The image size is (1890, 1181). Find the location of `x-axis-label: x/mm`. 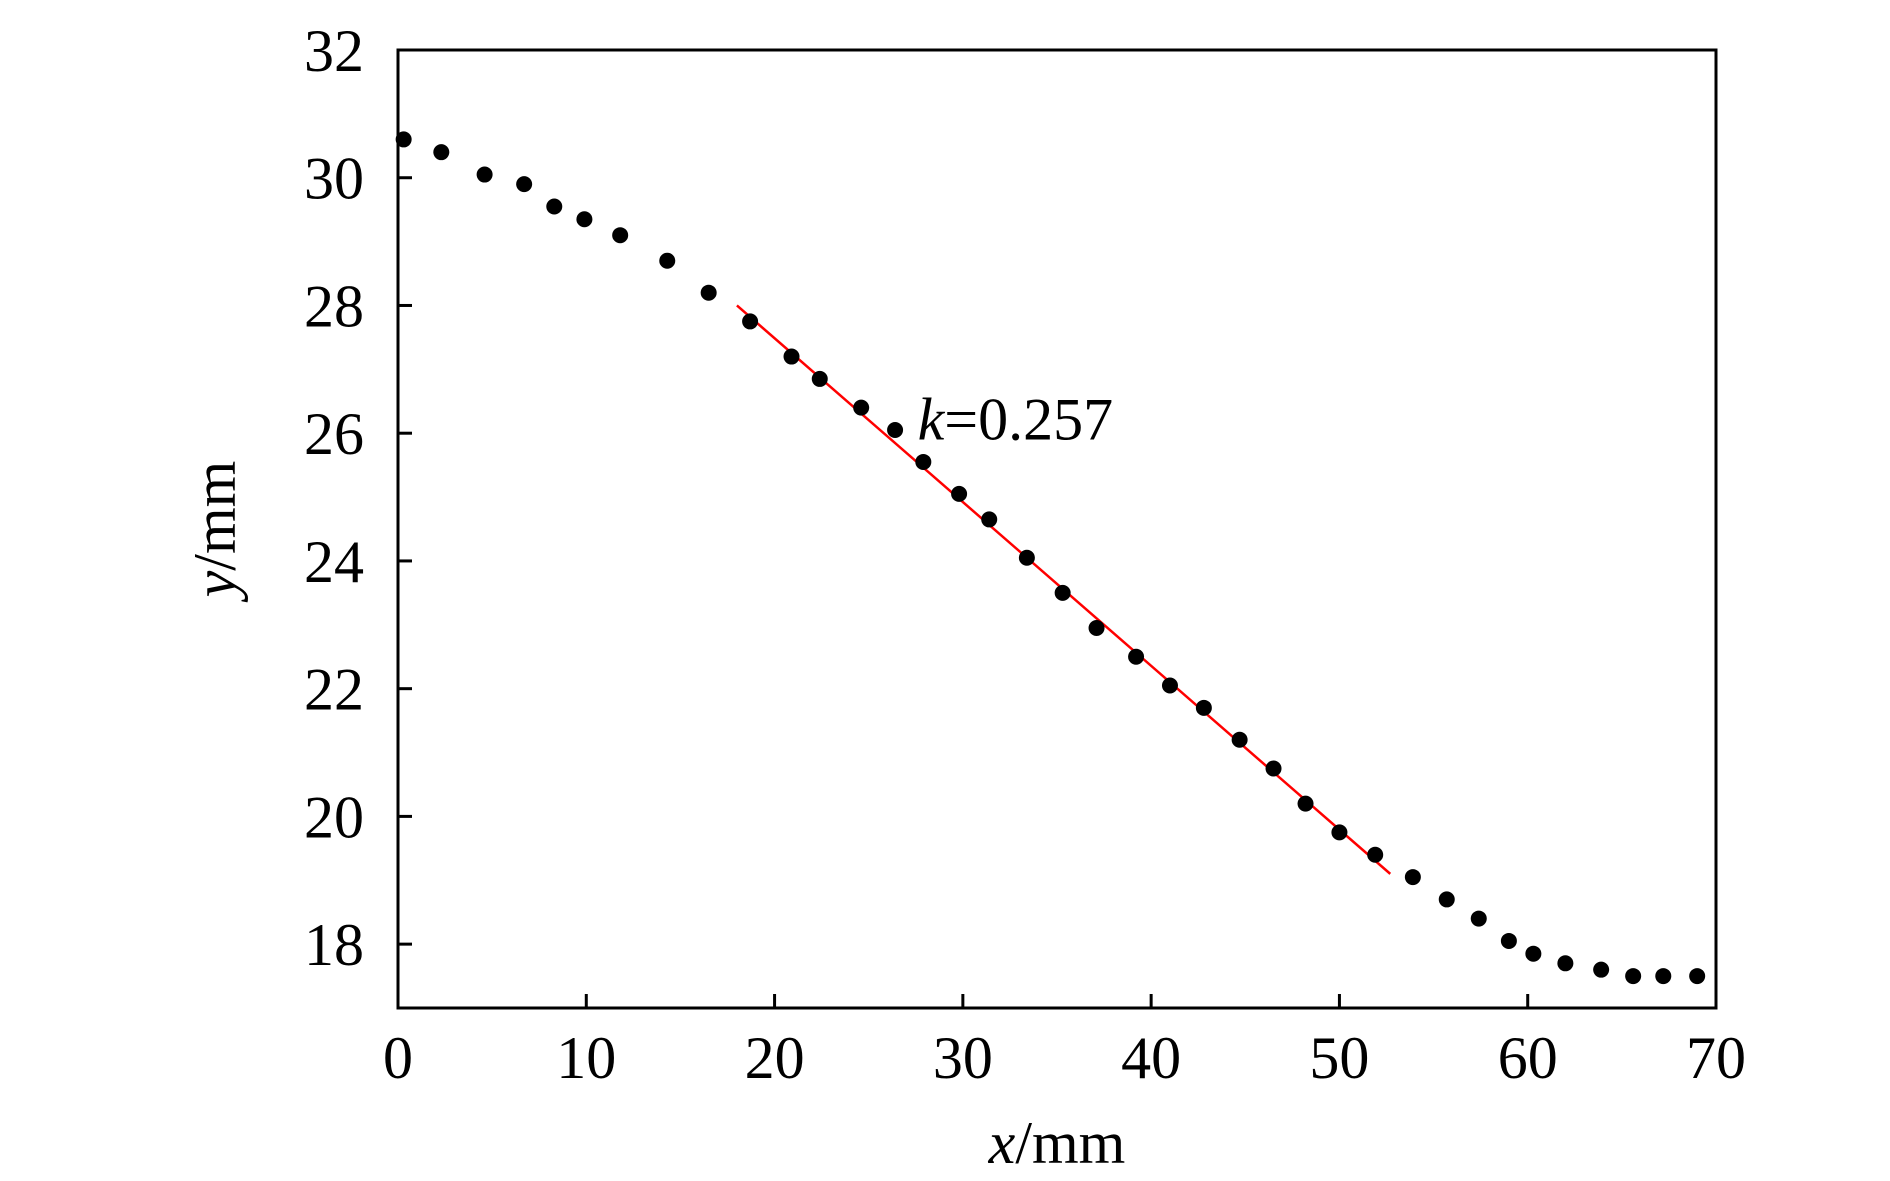

x-axis-label: x/mm is located at coordinates (1057, 1143).